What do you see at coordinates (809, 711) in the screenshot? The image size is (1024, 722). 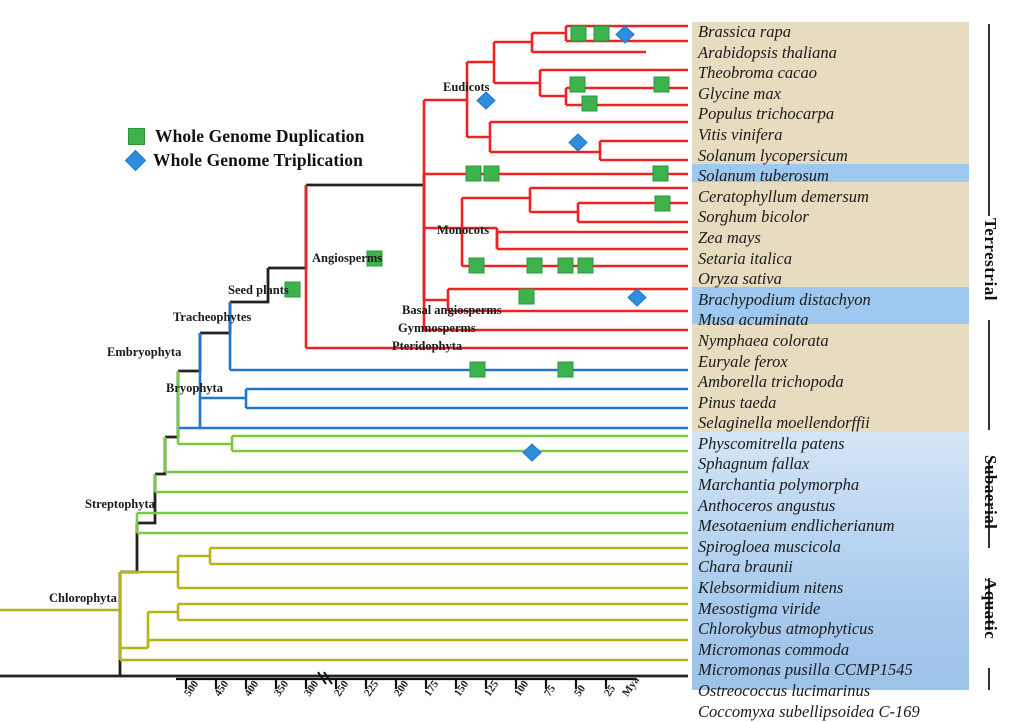 I see `taxon-label: Coccomyxa subellipsoidea C-169` at bounding box center [809, 711].